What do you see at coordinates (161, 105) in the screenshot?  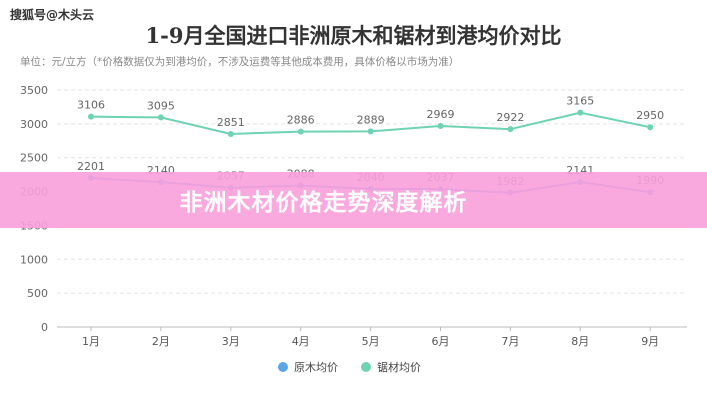 I see `data-label: 3095` at bounding box center [161, 105].